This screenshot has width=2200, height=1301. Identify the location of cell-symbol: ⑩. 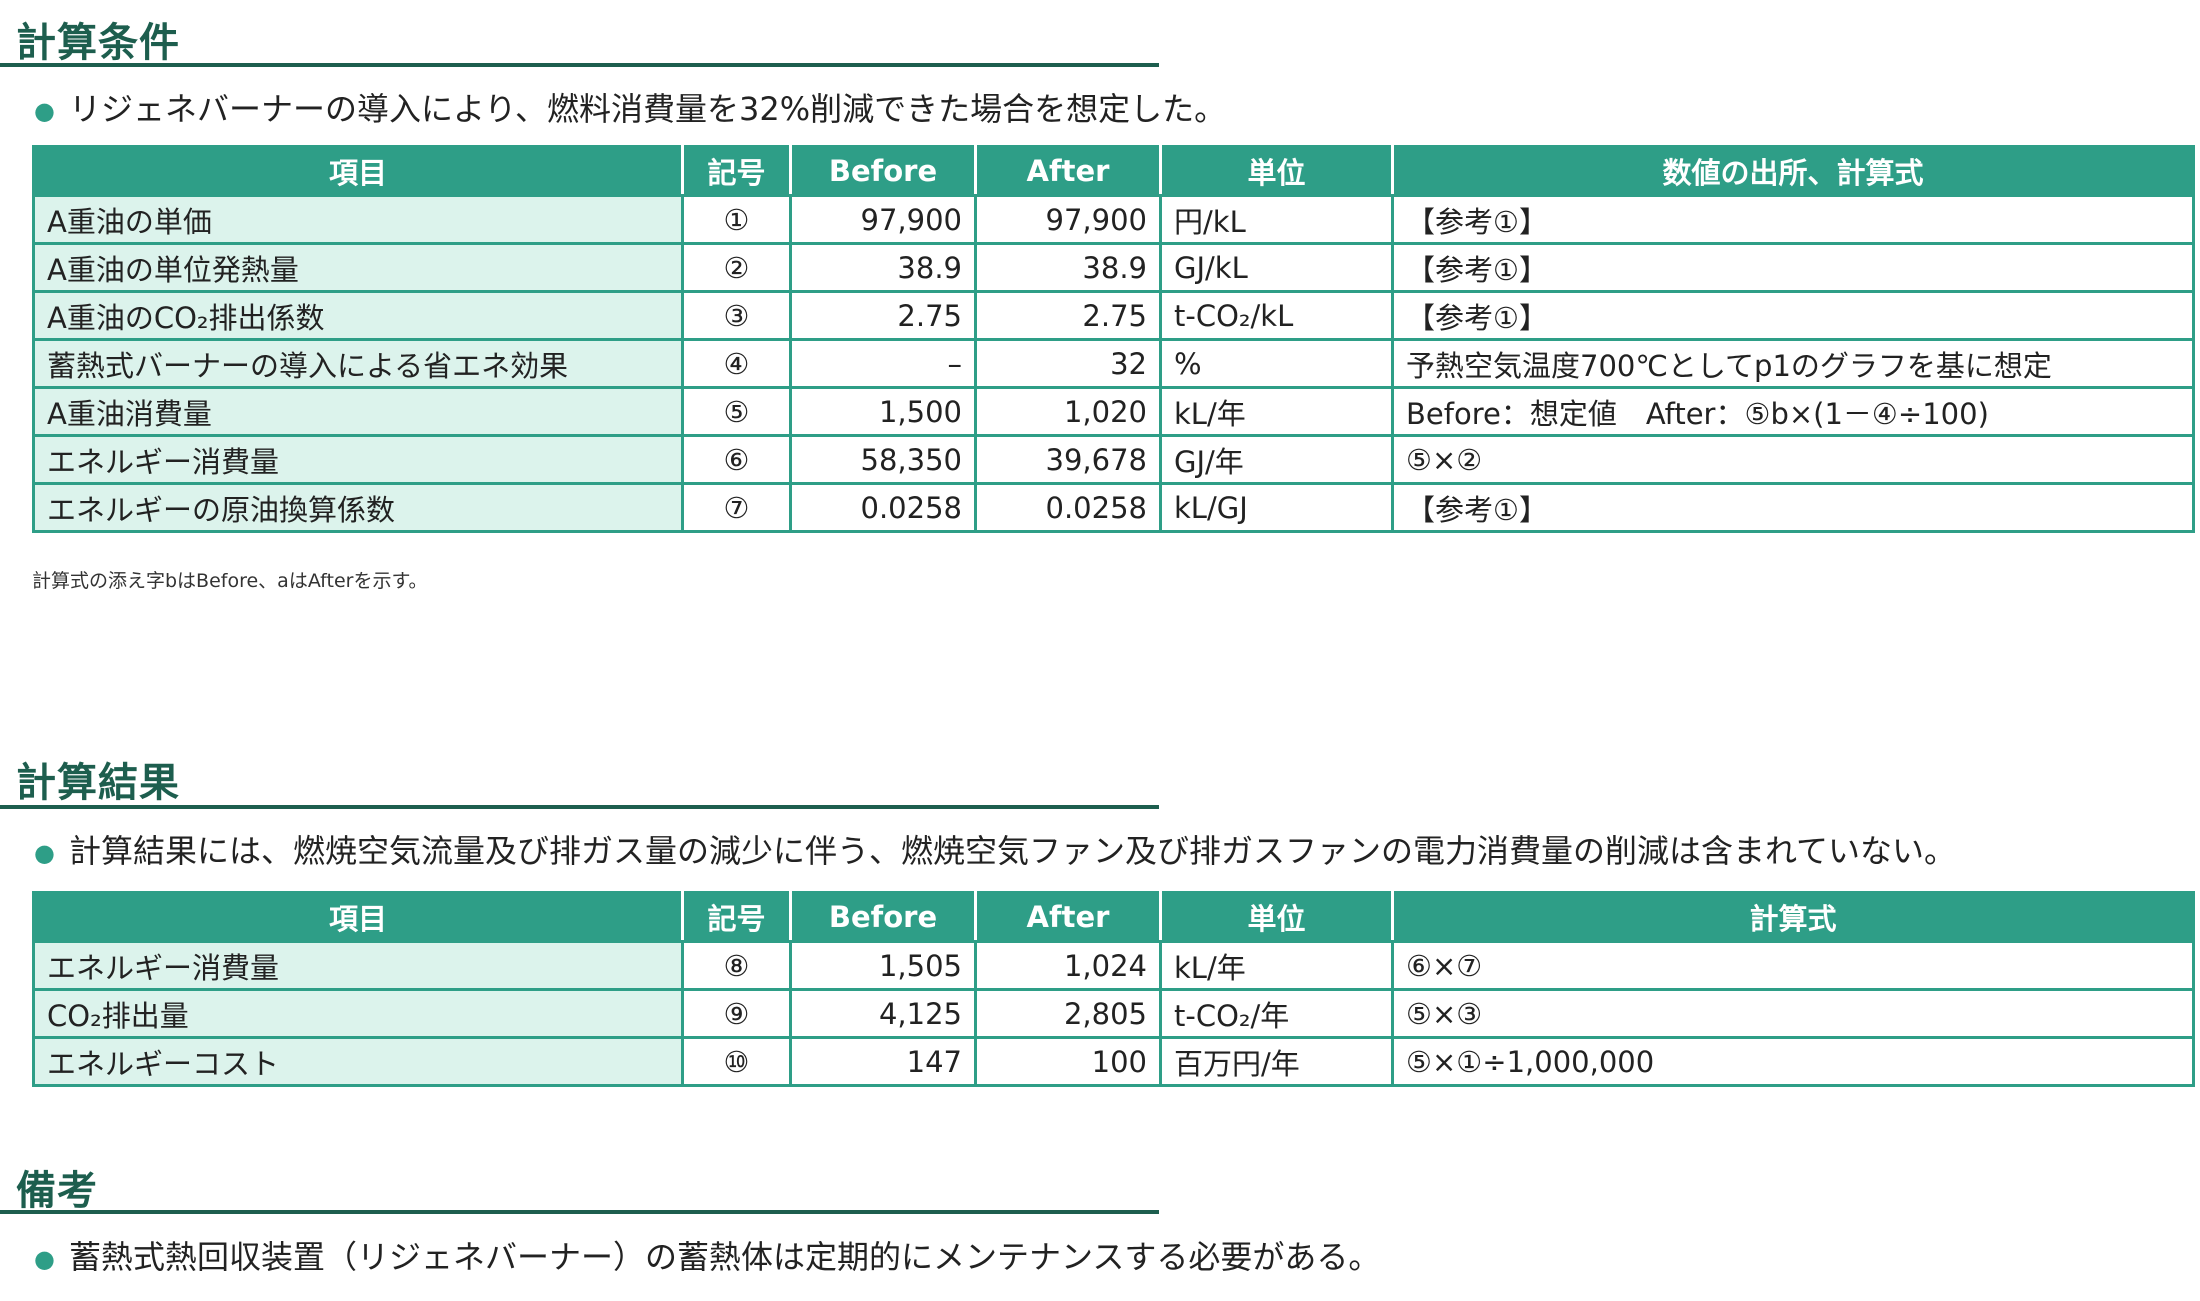
(736, 1061).